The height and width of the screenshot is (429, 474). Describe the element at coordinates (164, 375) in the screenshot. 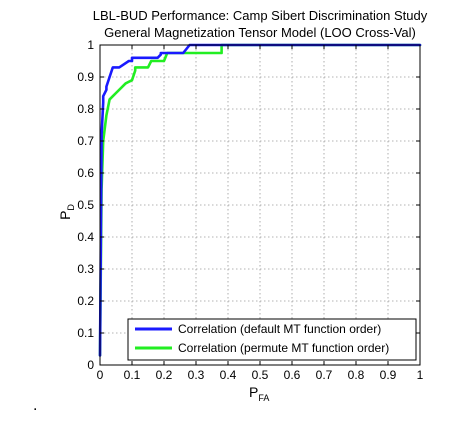

I see `x-tick-label: 0.2` at that location.